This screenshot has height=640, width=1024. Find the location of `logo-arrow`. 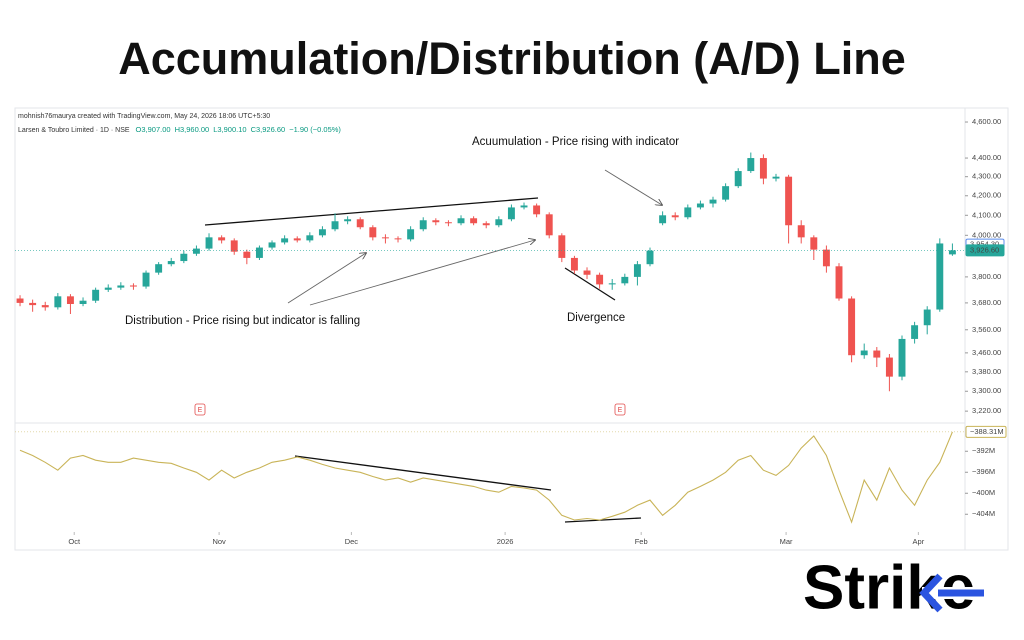

logo-arrow is located at coordinates (952, 593).